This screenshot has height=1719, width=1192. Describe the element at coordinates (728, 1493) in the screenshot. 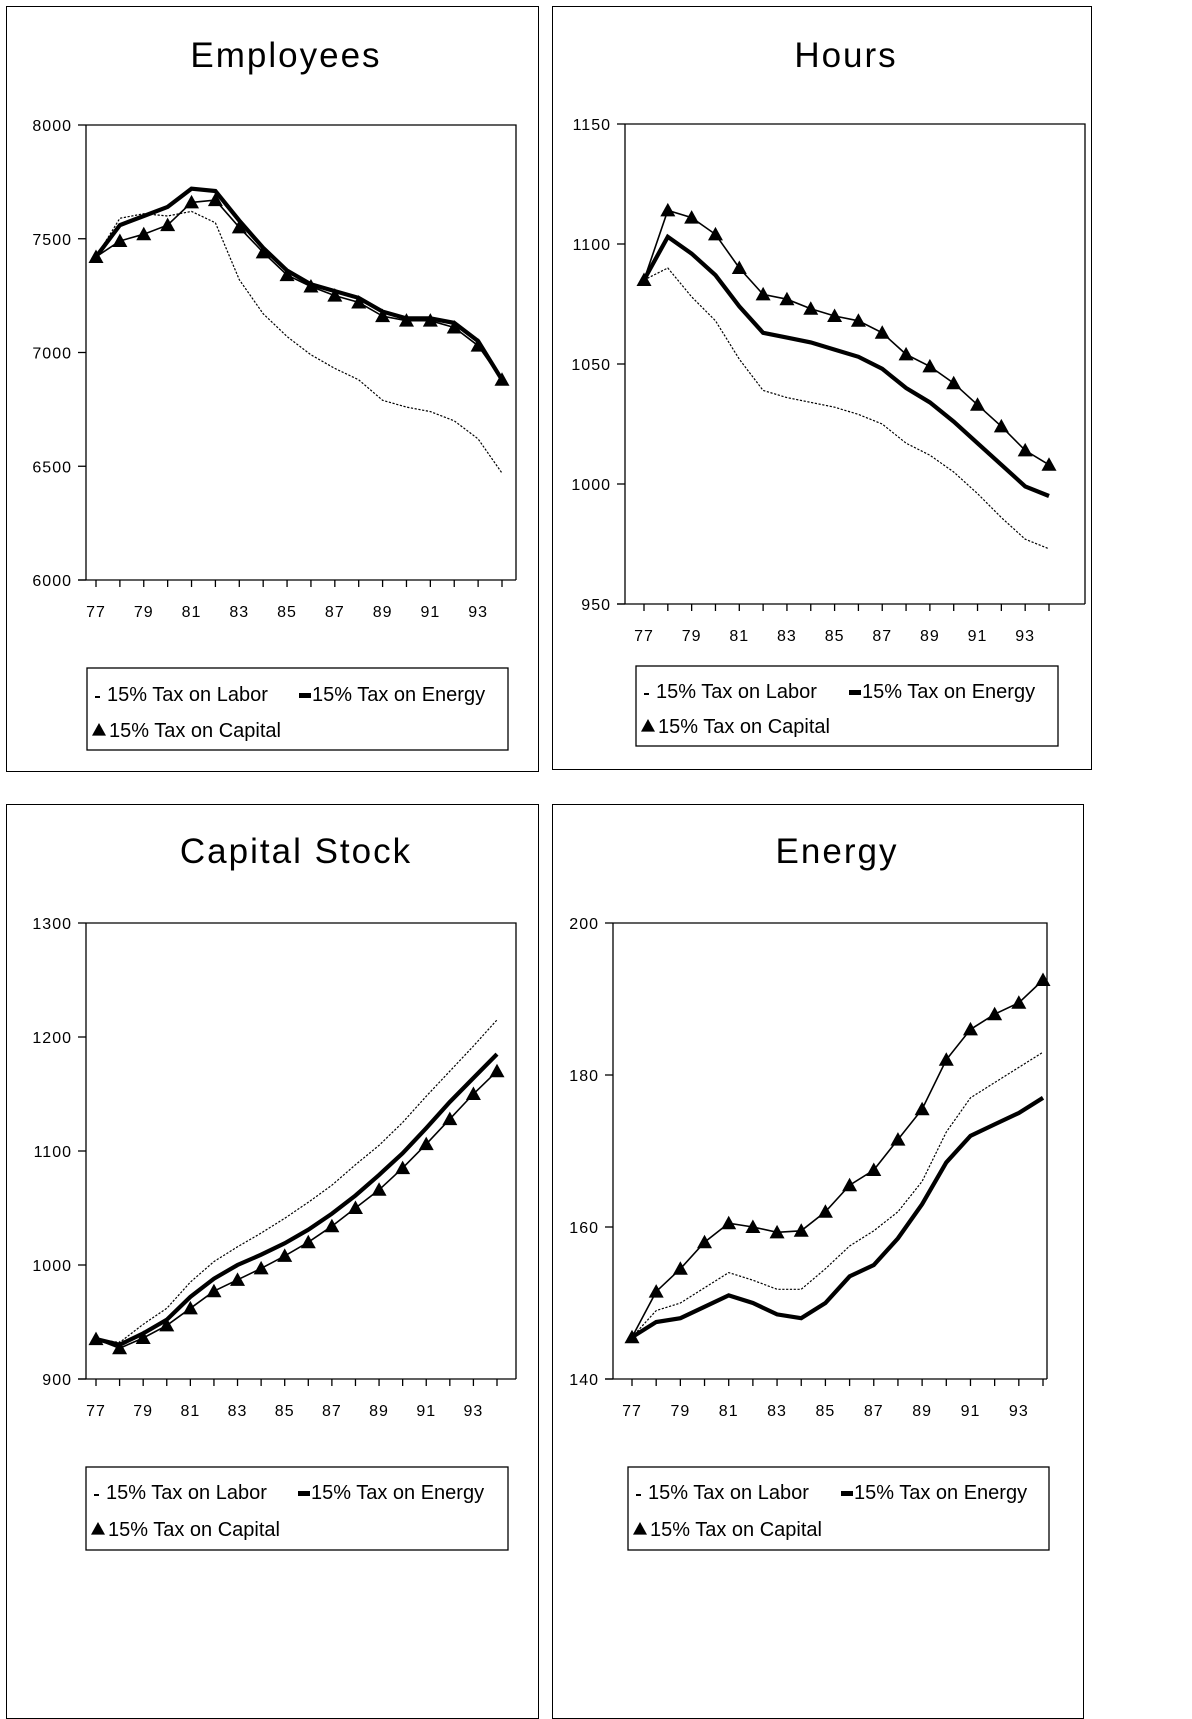

I see `energy-legend-labor-label: 15% Tax on Labor` at that location.